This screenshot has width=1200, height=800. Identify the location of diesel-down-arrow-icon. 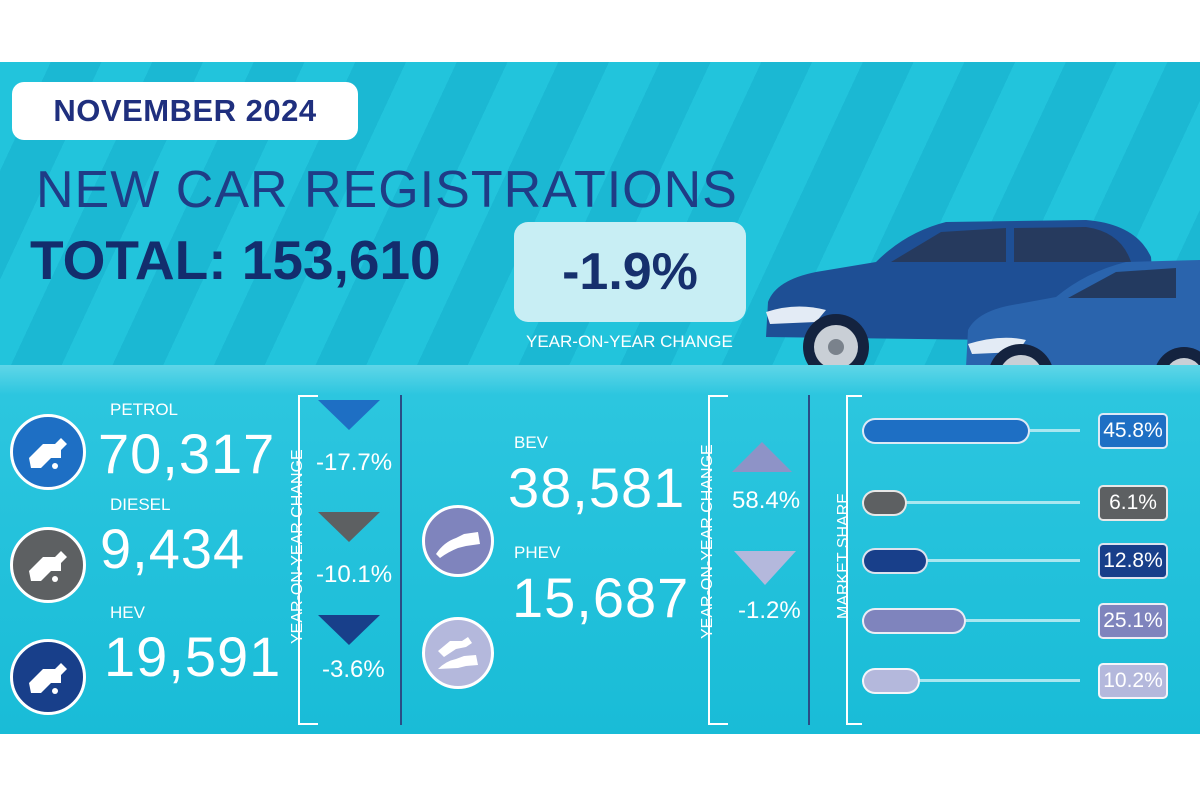
(349, 527).